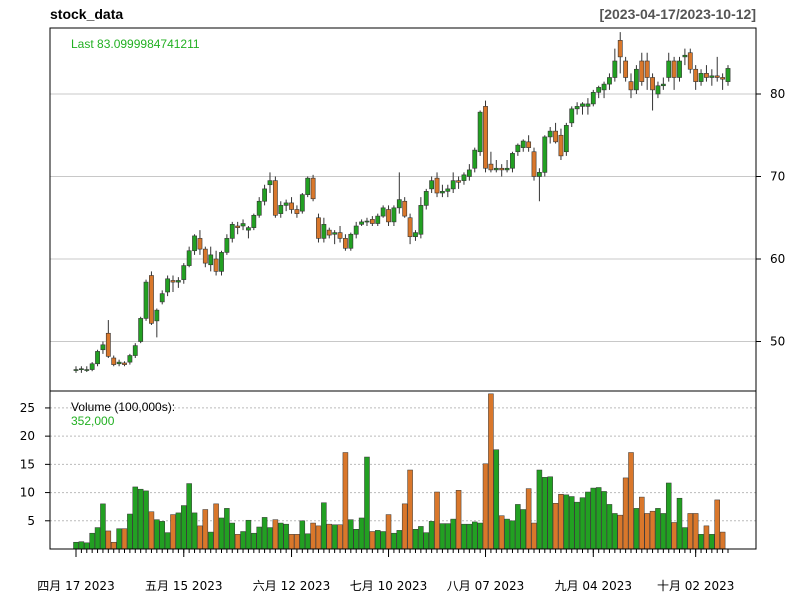  What do you see at coordinates (93, 421) in the screenshot?
I see `volume-last-value: 352,000` at bounding box center [93, 421].